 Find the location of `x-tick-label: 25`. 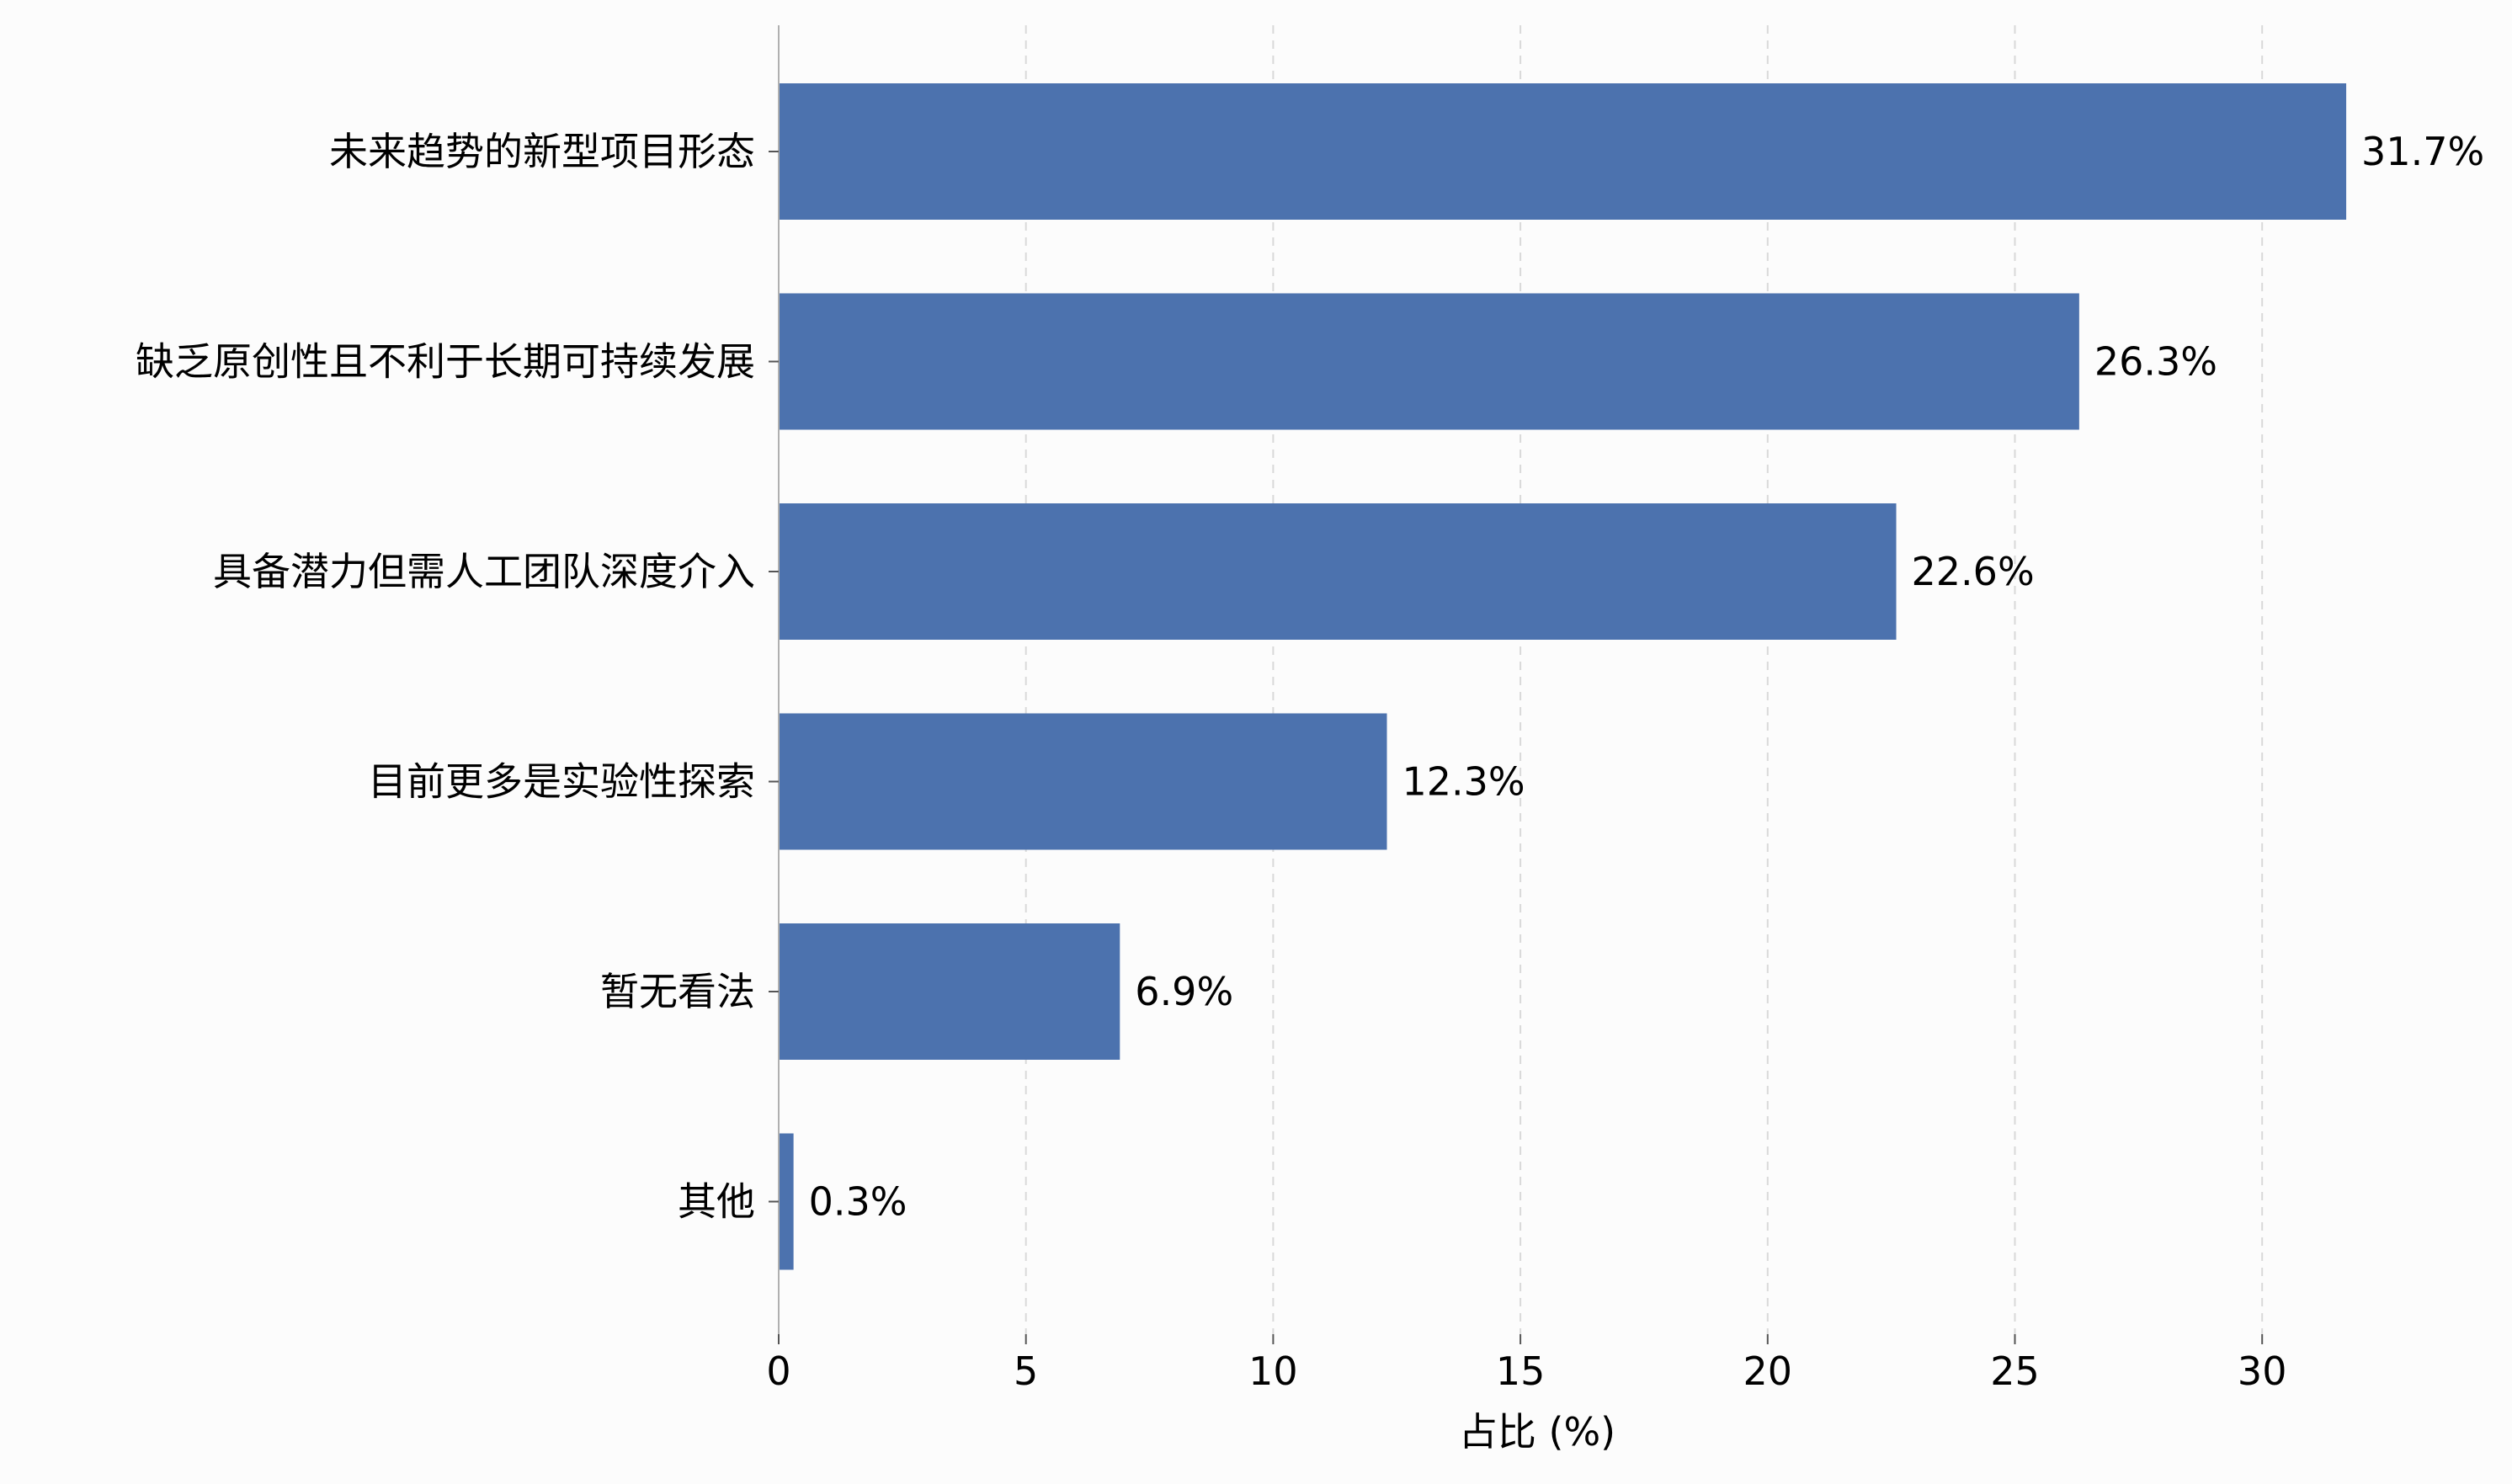

x-tick-label: 25 is located at coordinates (2015, 1371).